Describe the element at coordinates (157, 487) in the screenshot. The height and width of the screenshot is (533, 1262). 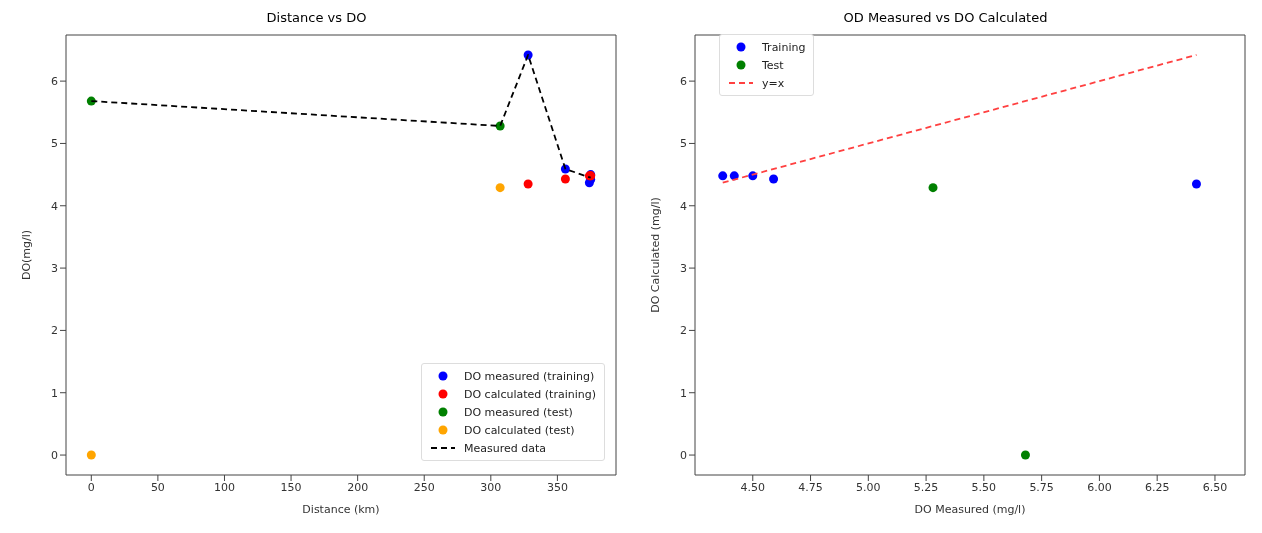
I see `x-tick-label: 50` at that location.